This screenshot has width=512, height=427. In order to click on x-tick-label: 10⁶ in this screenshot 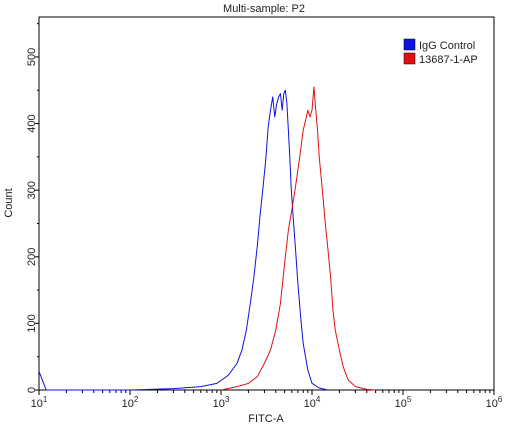, I will do `click(494, 402)`.